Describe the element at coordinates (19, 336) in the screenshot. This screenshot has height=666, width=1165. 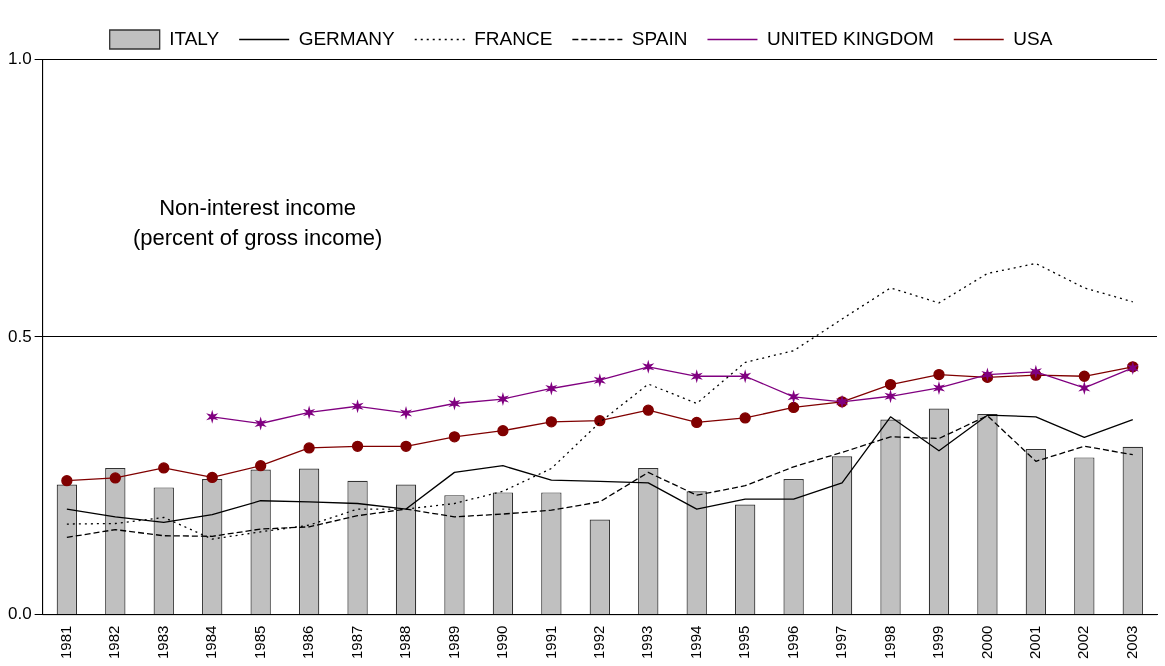
I see `y-tick-label: 0.5` at that location.